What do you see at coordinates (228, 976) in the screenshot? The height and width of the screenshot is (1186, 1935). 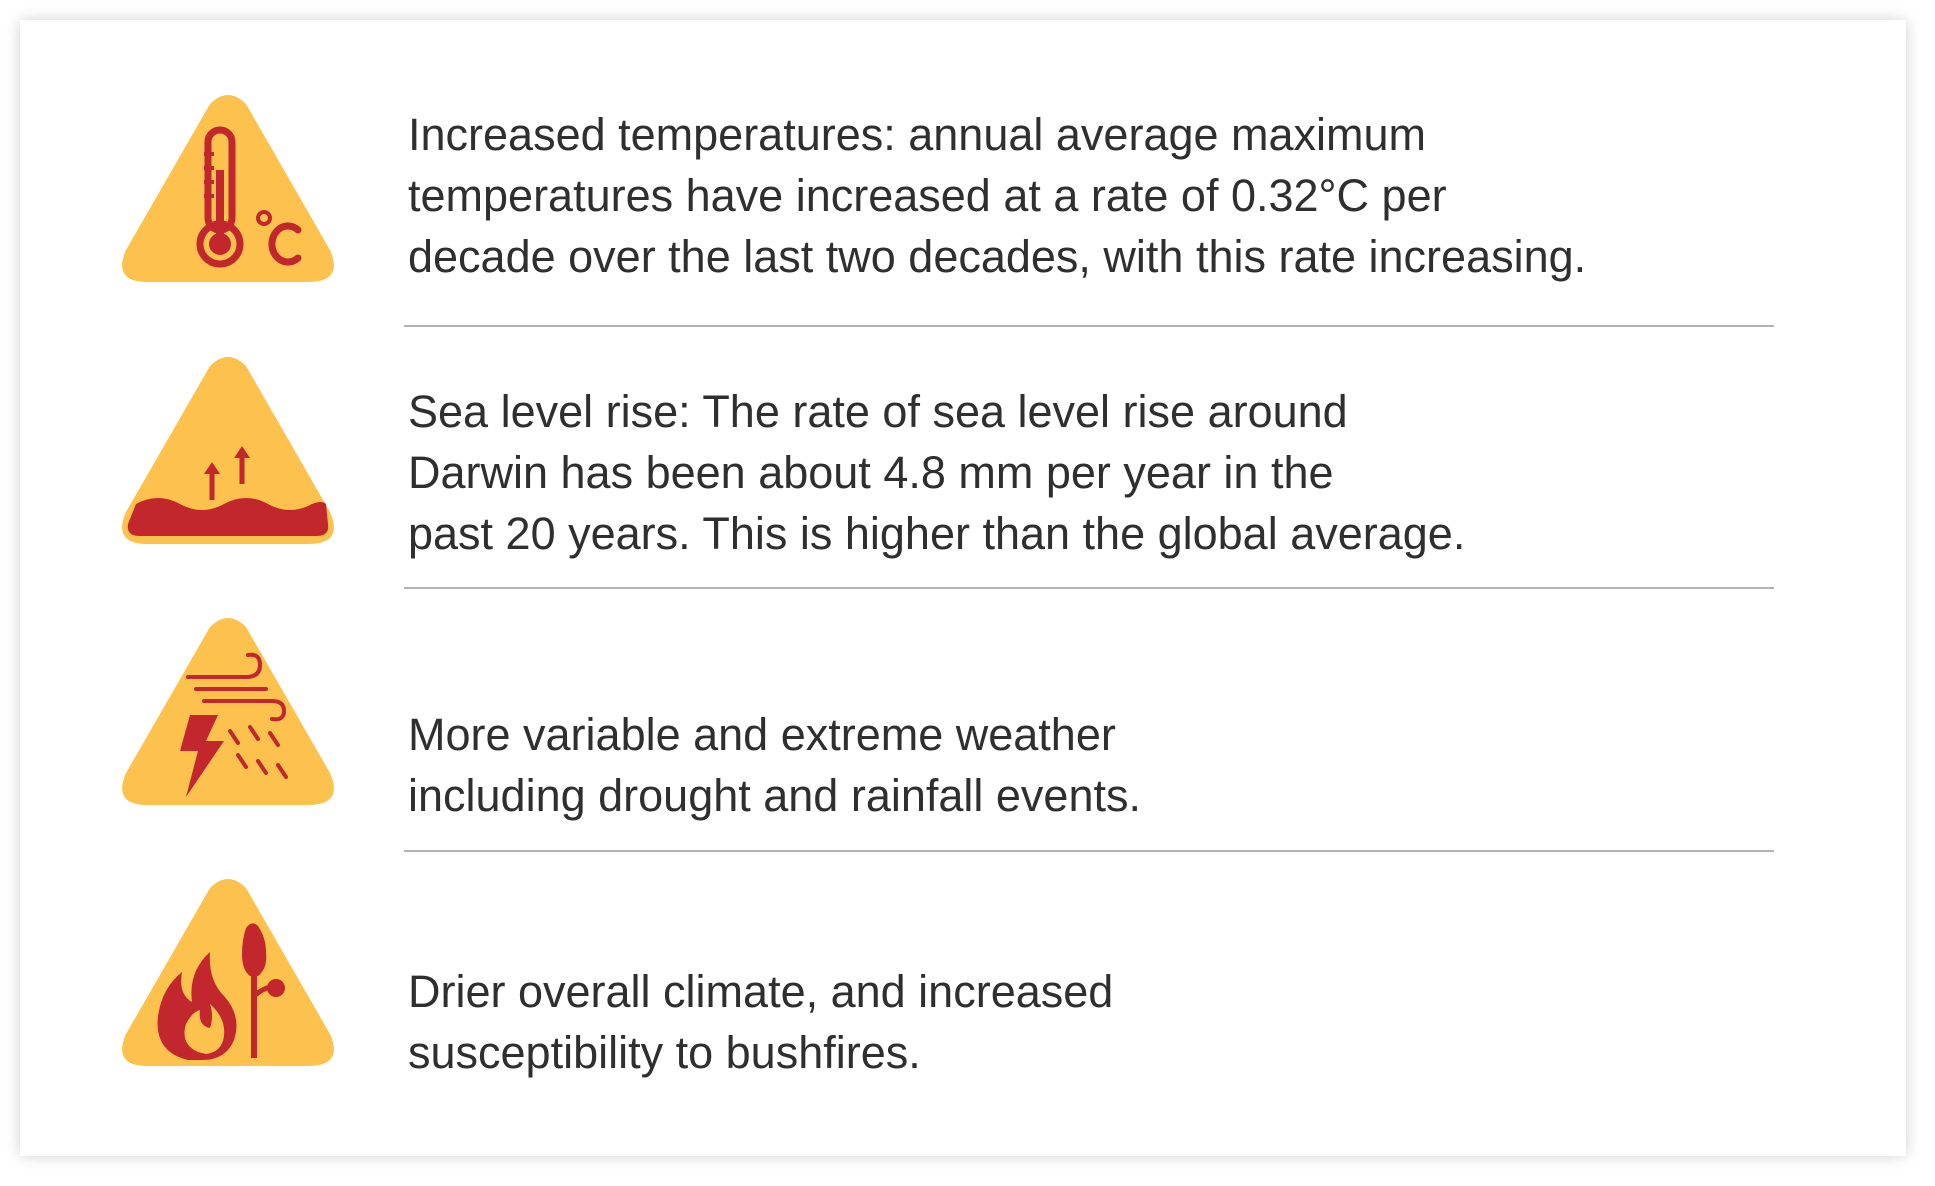 I see `bushfire-icon` at bounding box center [228, 976].